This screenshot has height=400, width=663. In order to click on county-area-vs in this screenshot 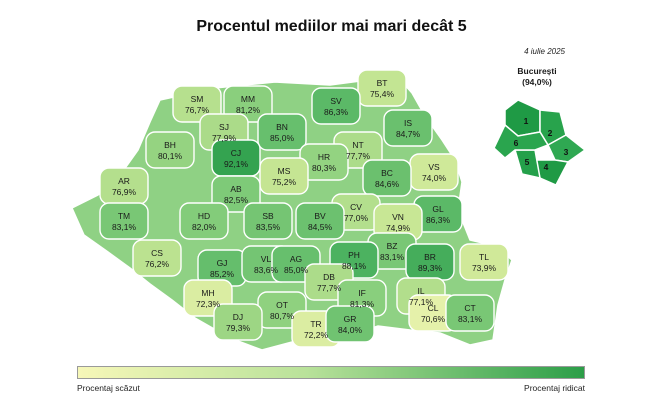, I will do `click(434, 172)`.